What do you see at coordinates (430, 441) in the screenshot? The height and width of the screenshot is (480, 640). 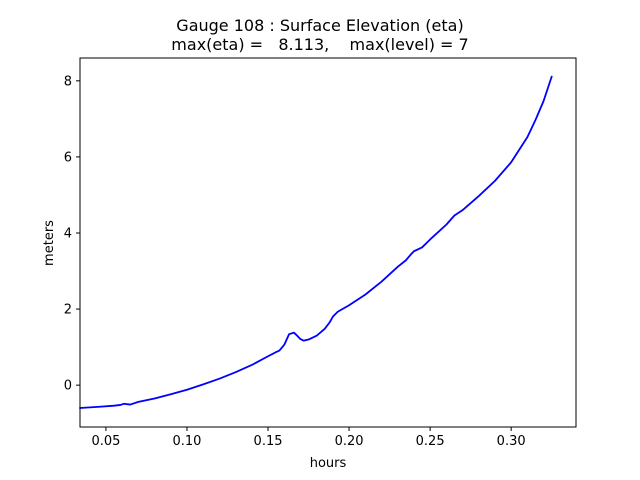 I see `x-tick-label: 0.25` at bounding box center [430, 441].